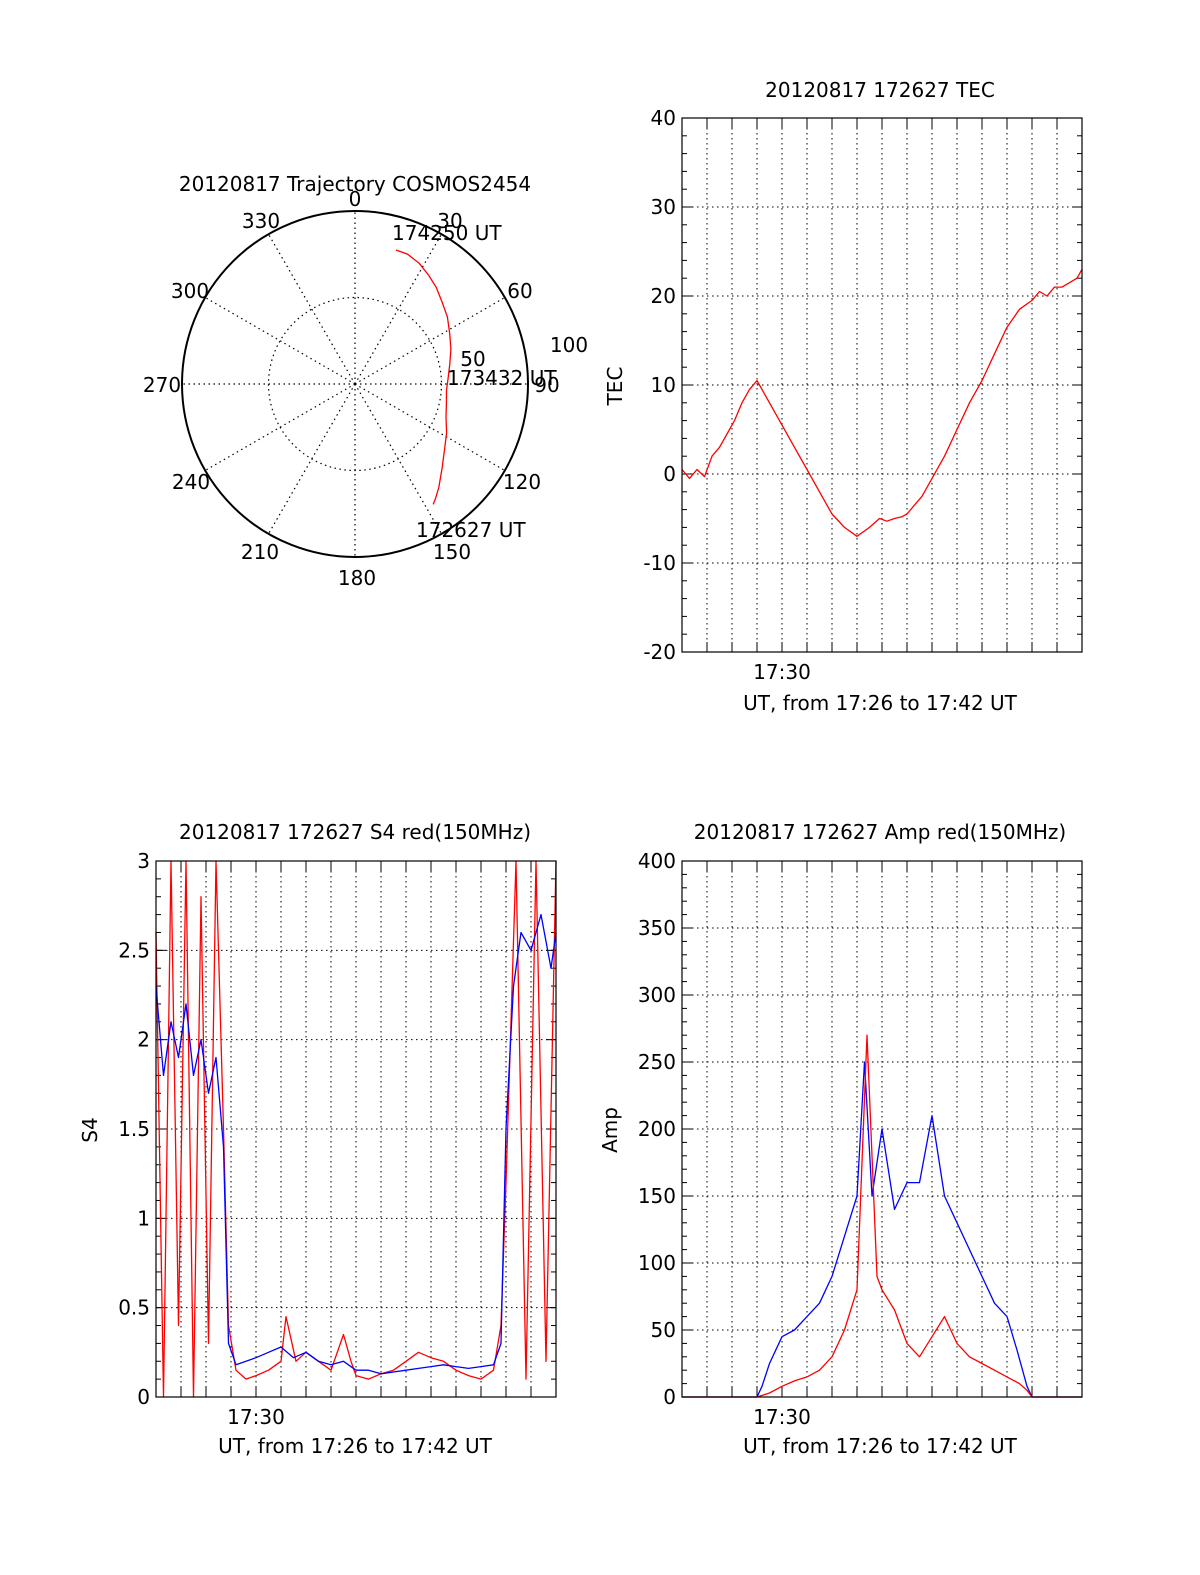 Image resolution: width=1200 pixels, height=1575 pixels. What do you see at coordinates (190, 291) in the screenshot?
I see `polar-azimuth-label: 300` at bounding box center [190, 291].